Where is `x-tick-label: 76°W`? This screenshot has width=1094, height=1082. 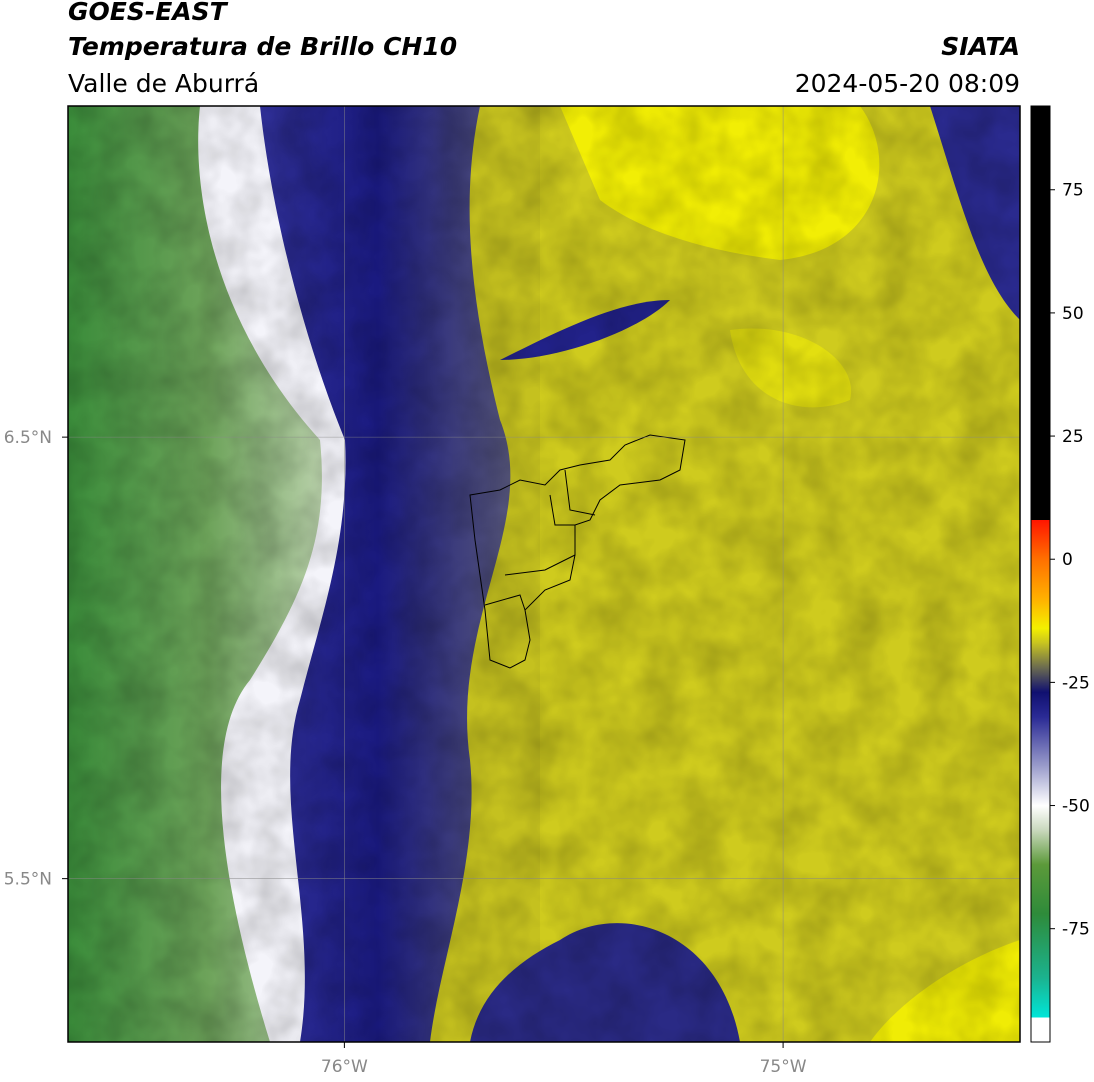
x-tick-label: 76°W is located at coordinates (344, 1067).